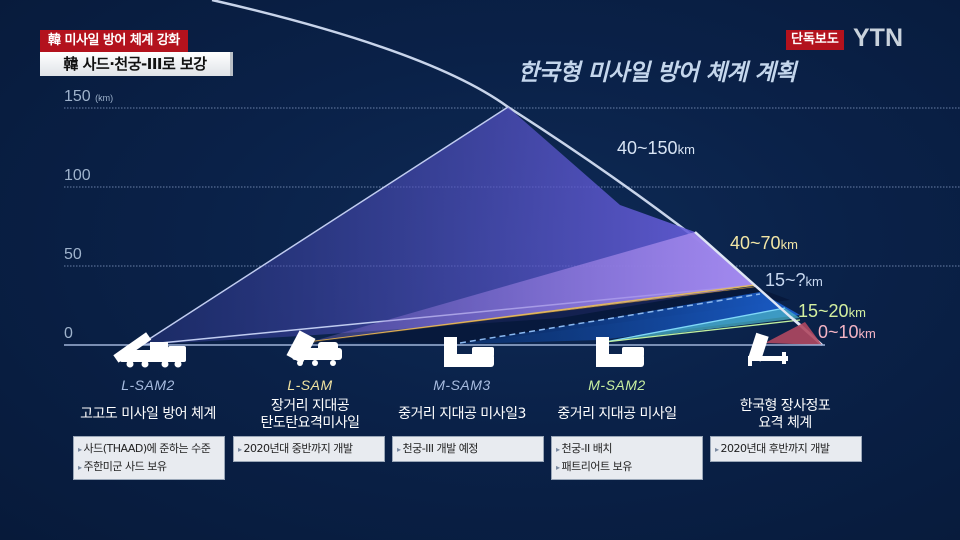 The image size is (960, 540). Describe the element at coordinates (136, 64) in the screenshot. I see `headline-caption: 韓 사드·천궁-III로 보강` at that location.